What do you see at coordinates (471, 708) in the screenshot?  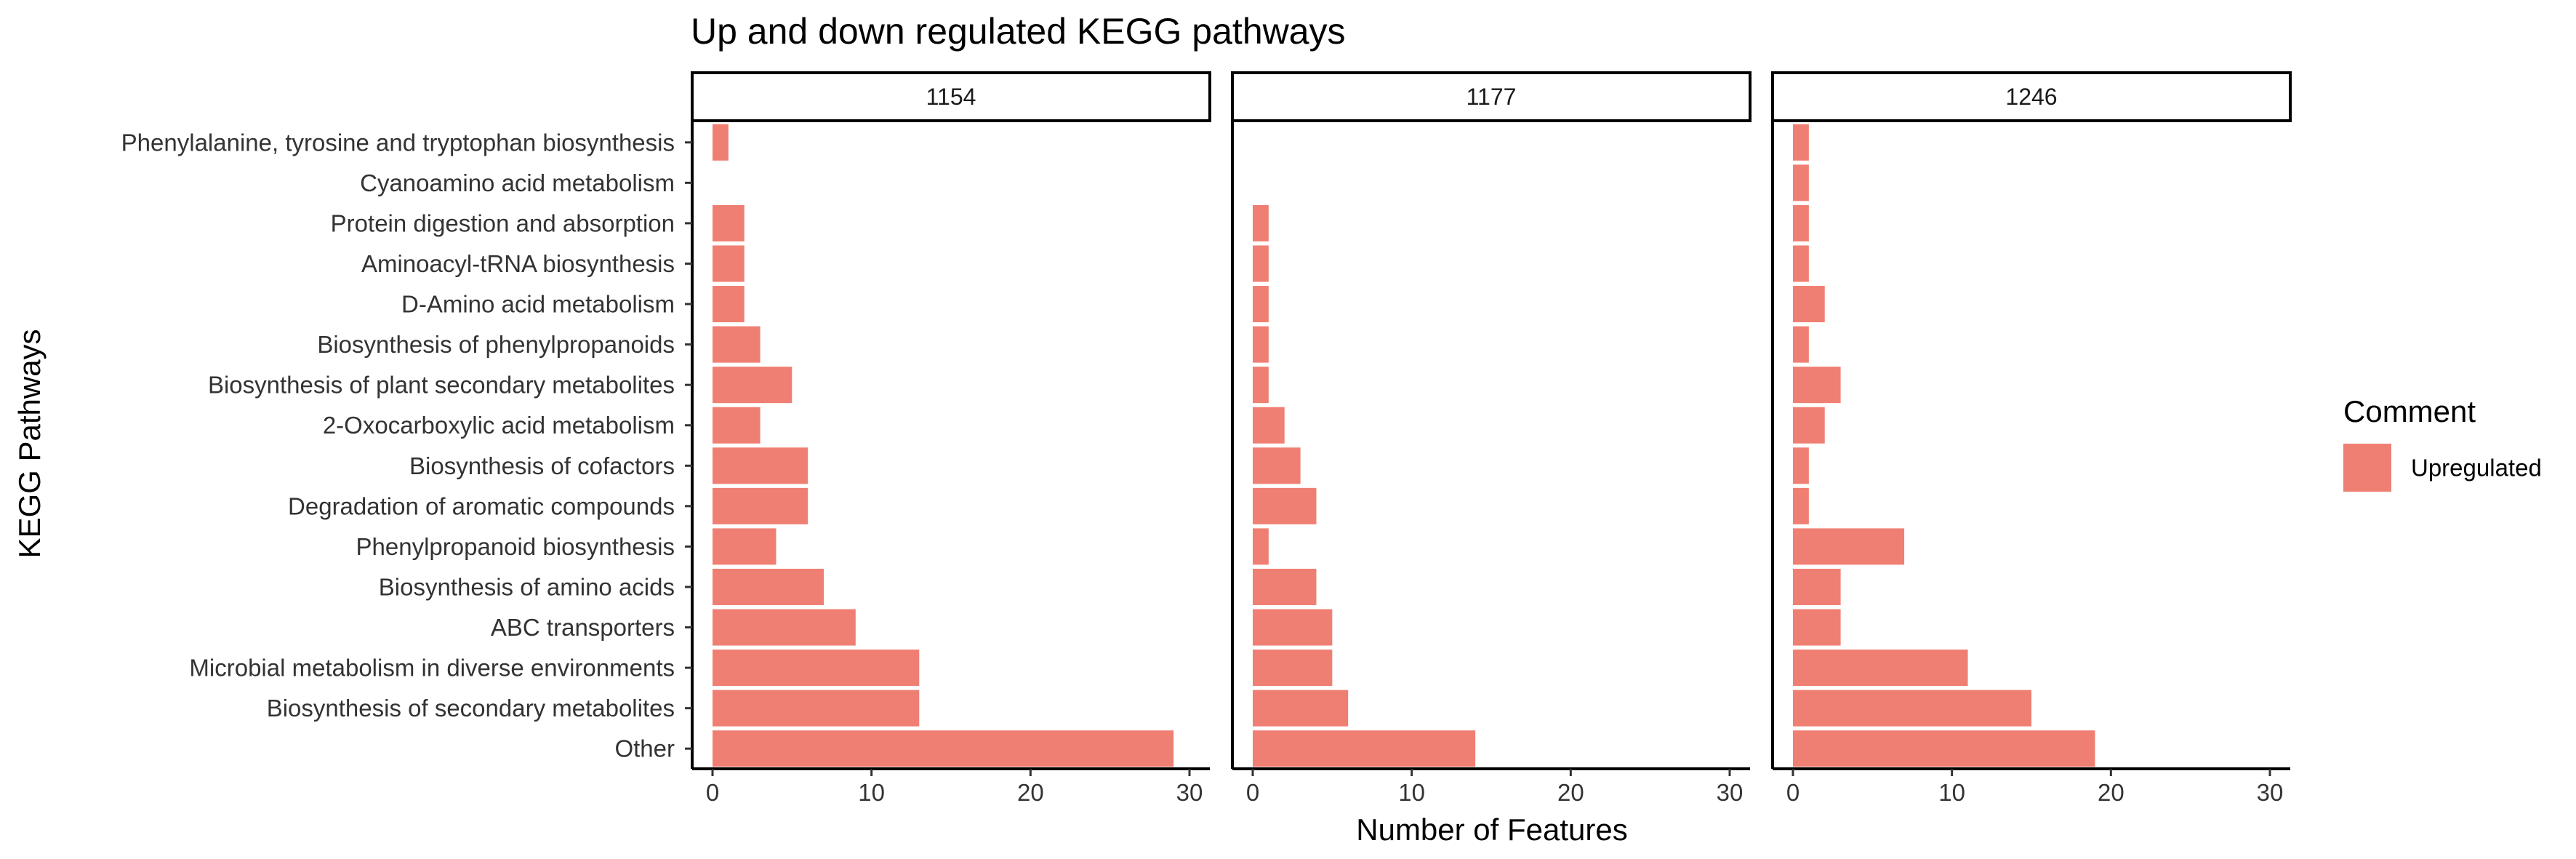 I see `category-label: Biosynthesis of secondary metabolites` at bounding box center [471, 708].